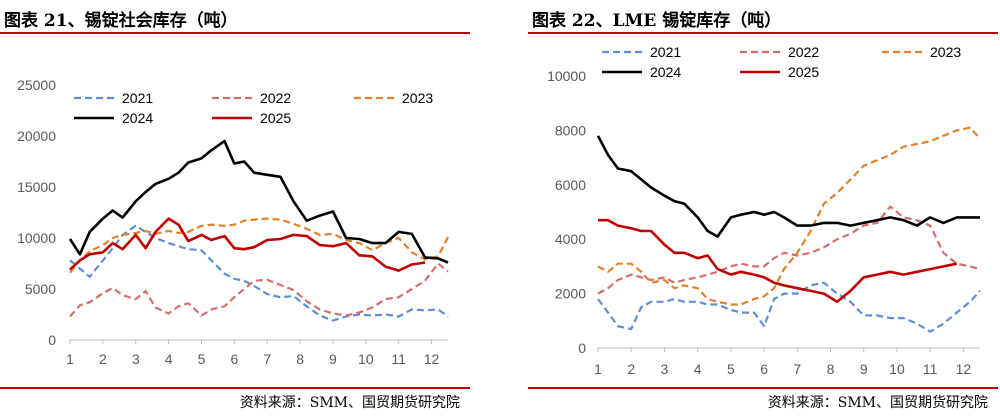 This screenshot has height=416, width=1000. What do you see at coordinates (40, 289) in the screenshot?
I see `y-tick-label: 5000` at bounding box center [40, 289].